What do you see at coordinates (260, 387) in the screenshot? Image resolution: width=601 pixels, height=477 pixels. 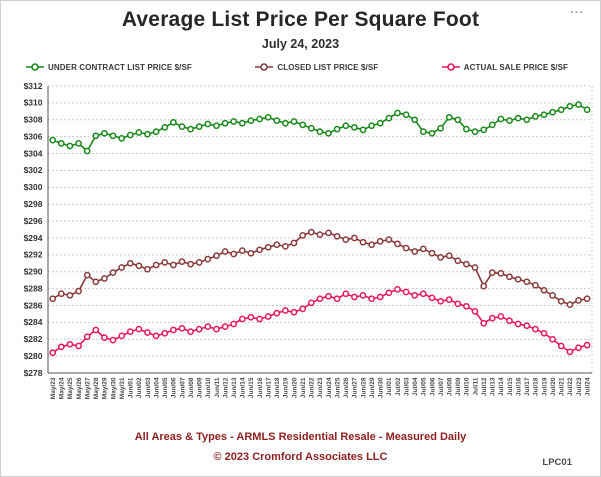 I see `x-tick-label: Jun/16` at bounding box center [260, 387].